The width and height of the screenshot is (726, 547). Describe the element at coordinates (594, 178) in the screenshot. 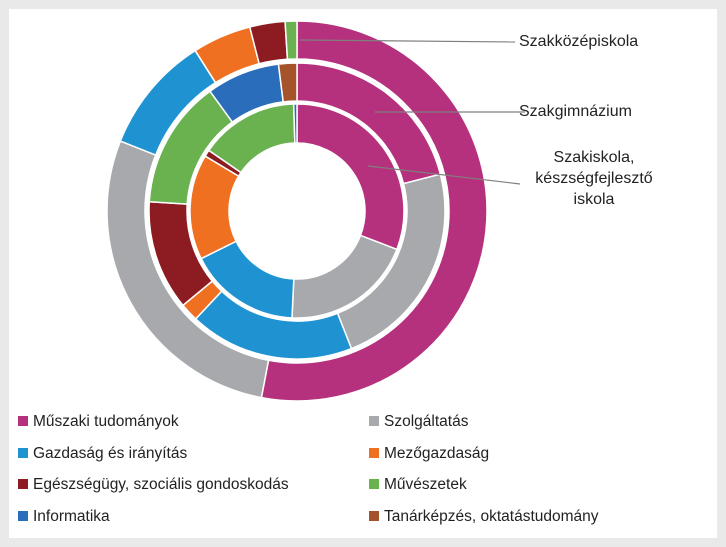

I see `ring-label: Szakiskola, készségfejlesztő iskola` at that location.